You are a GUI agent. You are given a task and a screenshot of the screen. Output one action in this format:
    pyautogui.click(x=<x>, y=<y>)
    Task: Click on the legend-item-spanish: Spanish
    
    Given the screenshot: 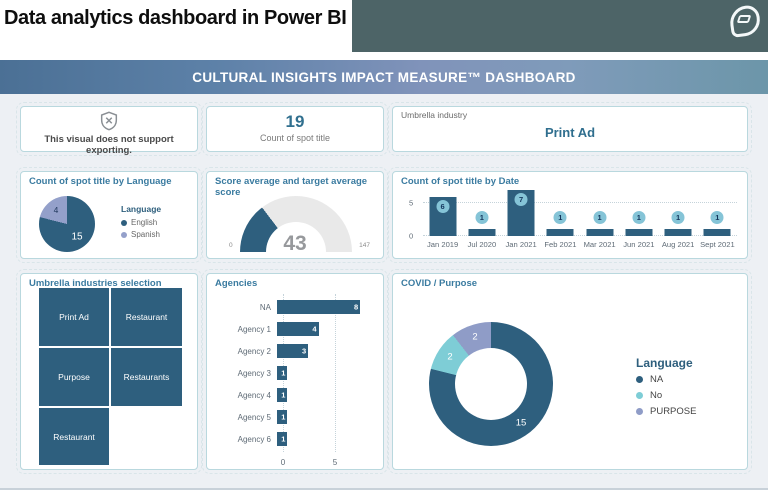 What is the action you would take?
    pyautogui.click(x=141, y=234)
    